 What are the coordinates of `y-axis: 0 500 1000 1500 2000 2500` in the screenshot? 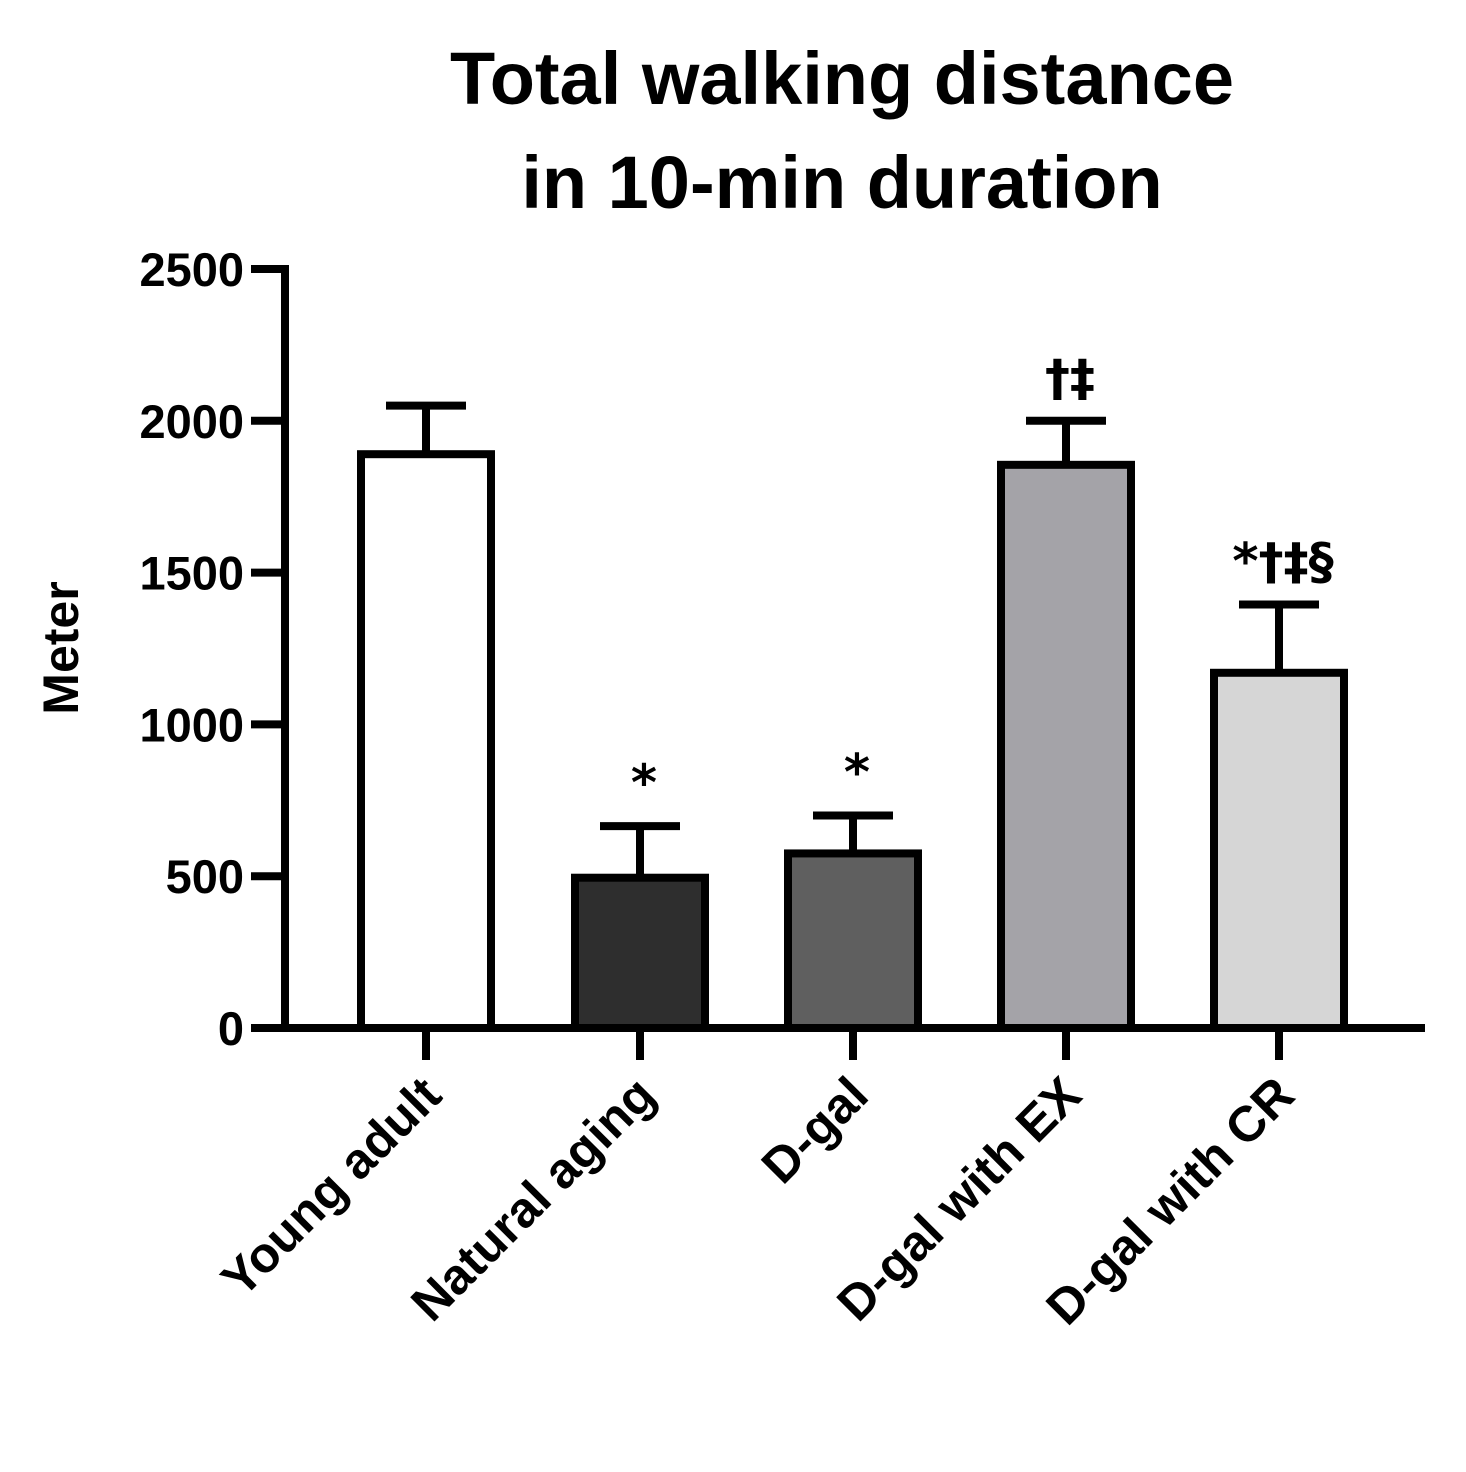 It's located at (214, 649).